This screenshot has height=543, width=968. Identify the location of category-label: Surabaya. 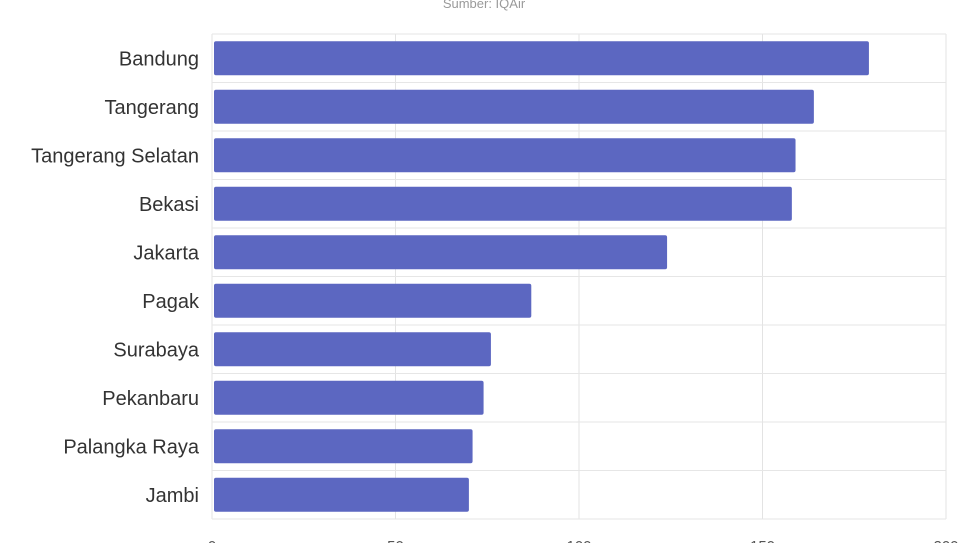
(156, 350).